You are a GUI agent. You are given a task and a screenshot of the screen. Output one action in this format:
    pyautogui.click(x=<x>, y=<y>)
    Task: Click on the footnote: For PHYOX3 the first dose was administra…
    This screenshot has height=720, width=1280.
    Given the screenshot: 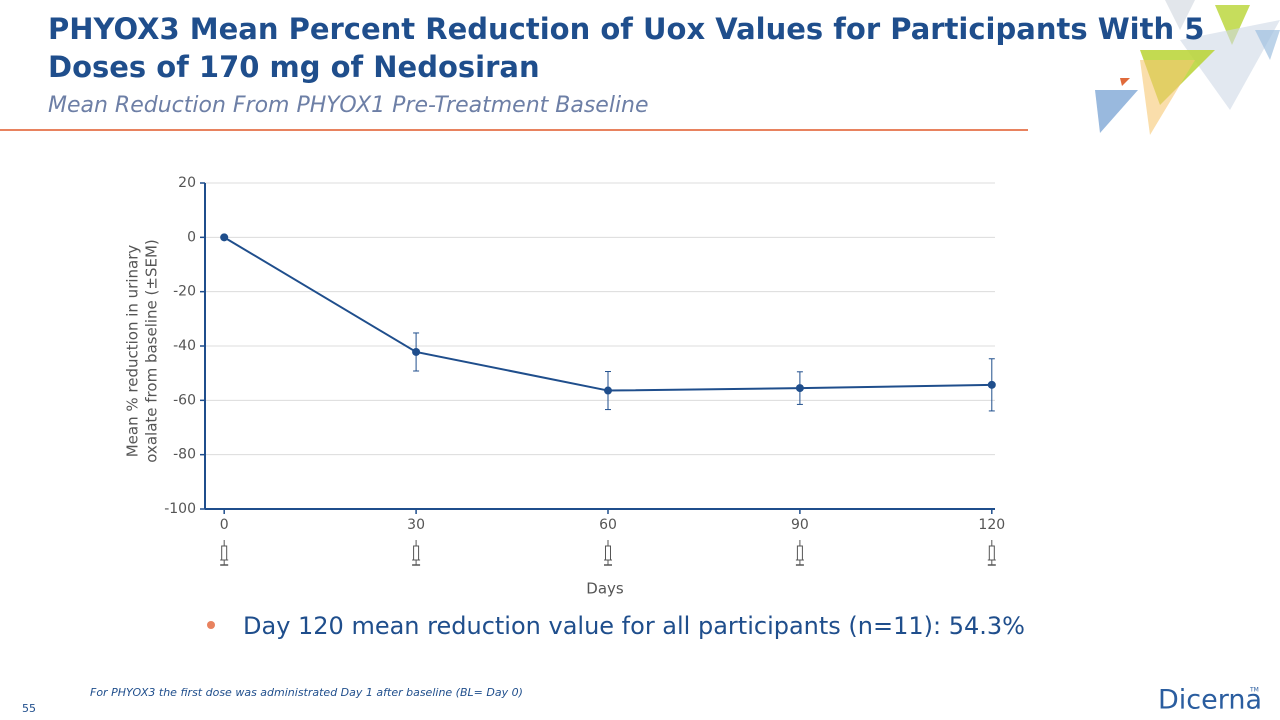 What is the action you would take?
    pyautogui.click(x=306, y=692)
    